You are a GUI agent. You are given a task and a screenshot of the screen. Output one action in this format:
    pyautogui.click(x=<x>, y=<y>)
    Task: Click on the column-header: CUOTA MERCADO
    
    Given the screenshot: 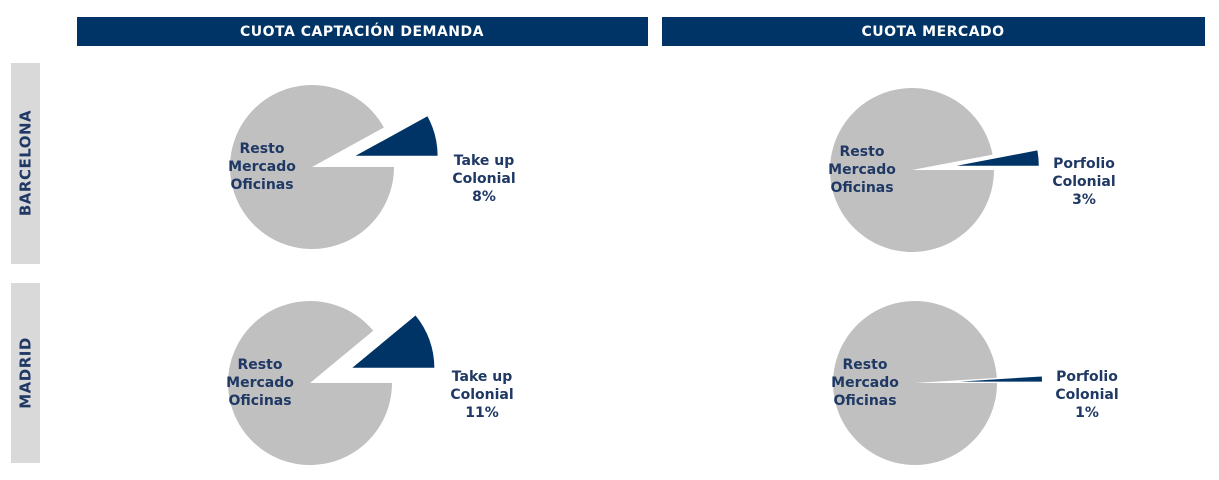 What is the action you would take?
    pyautogui.click(x=932, y=32)
    